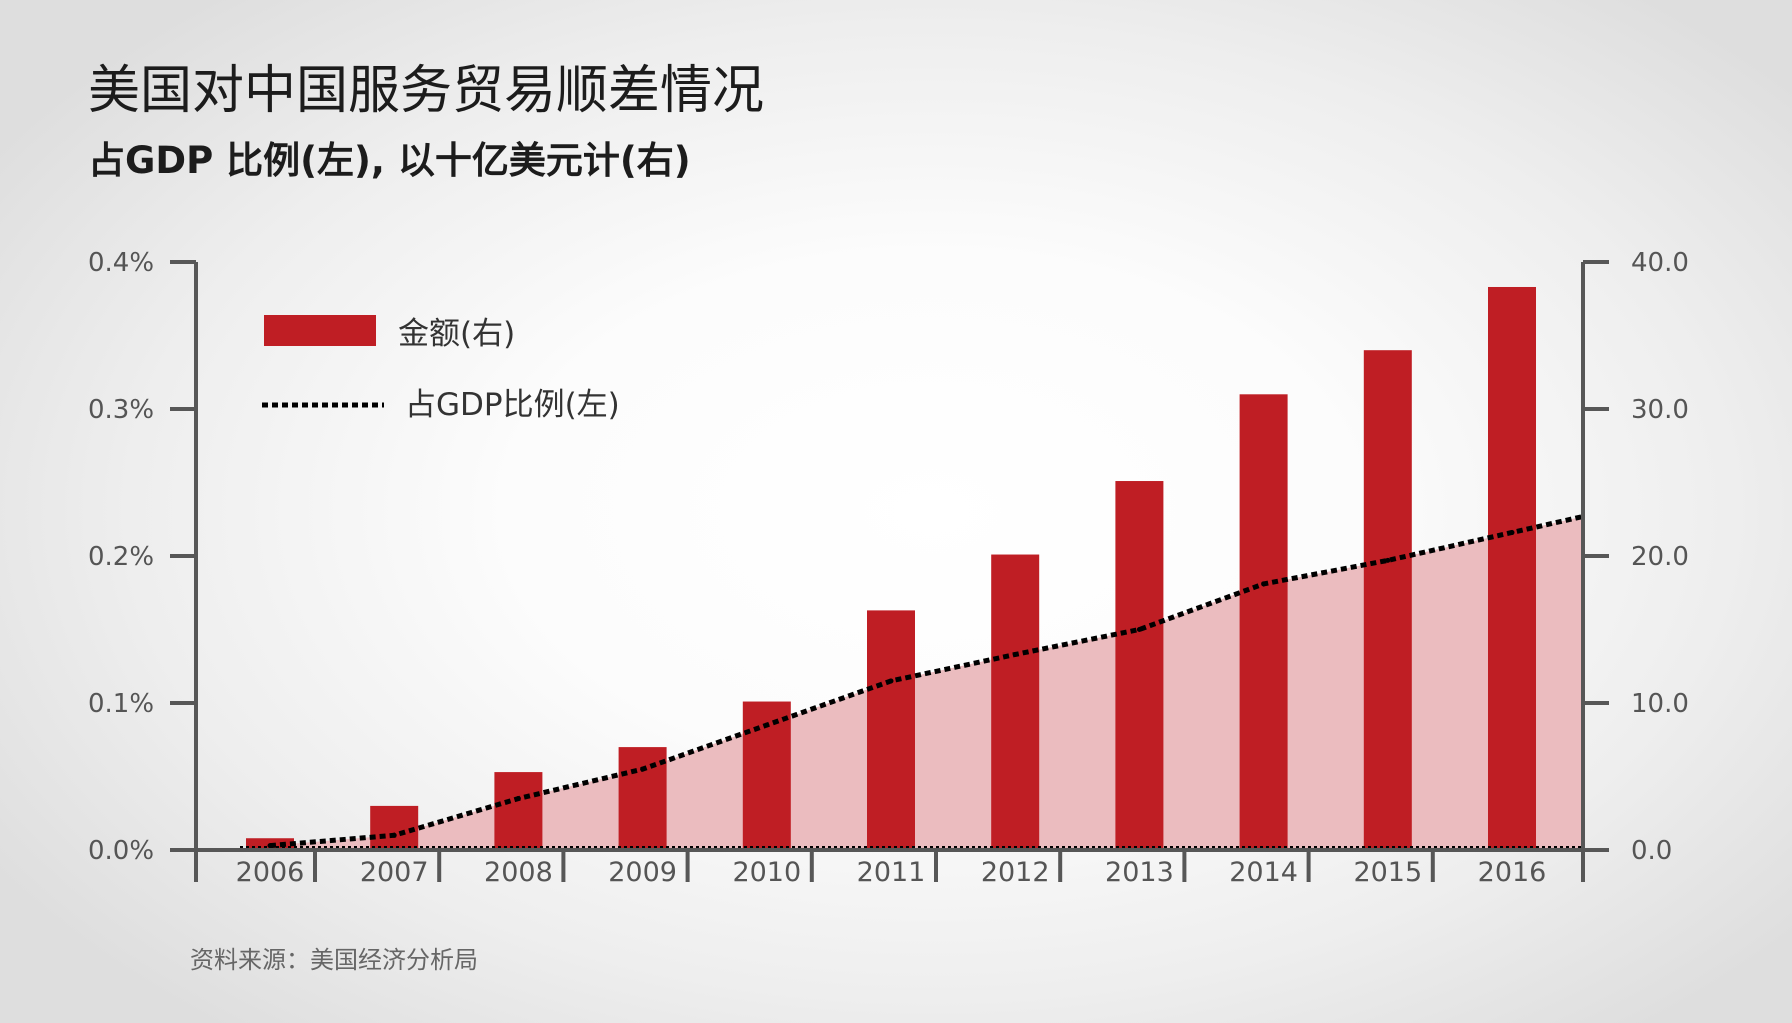  Describe the element at coordinates (643, 769) in the screenshot. I see `percent-point-2009` at that location.